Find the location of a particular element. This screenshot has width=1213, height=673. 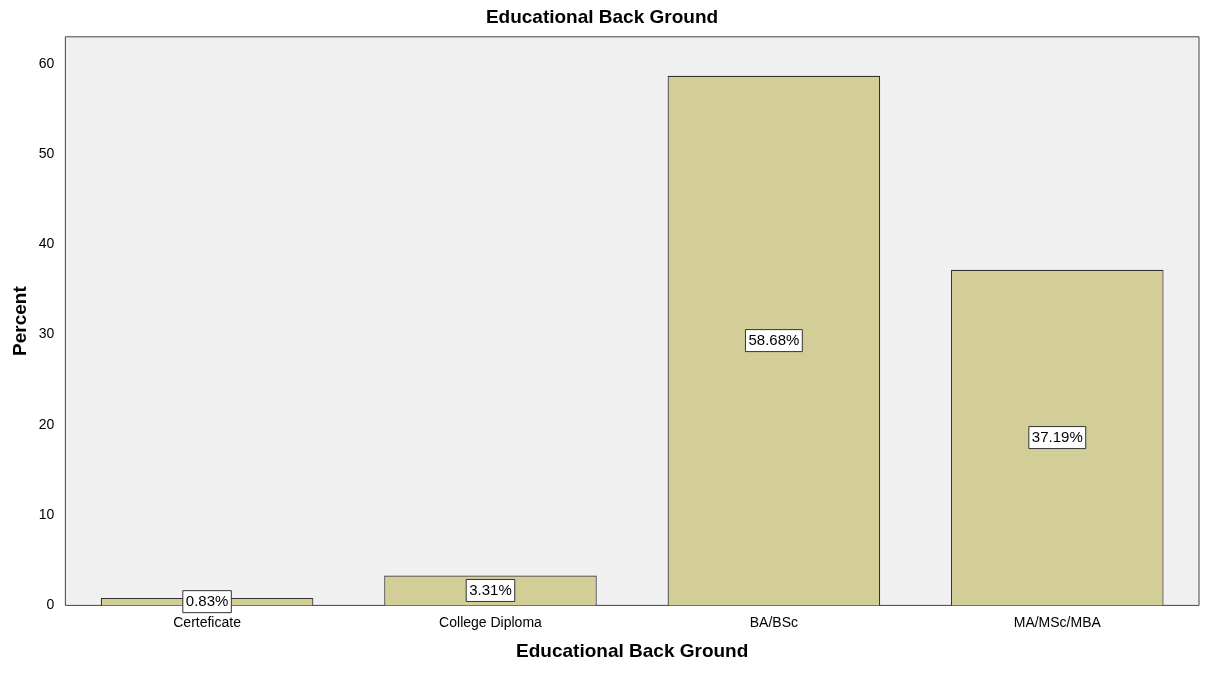

y-tick-label: 20 is located at coordinates (46, 423).